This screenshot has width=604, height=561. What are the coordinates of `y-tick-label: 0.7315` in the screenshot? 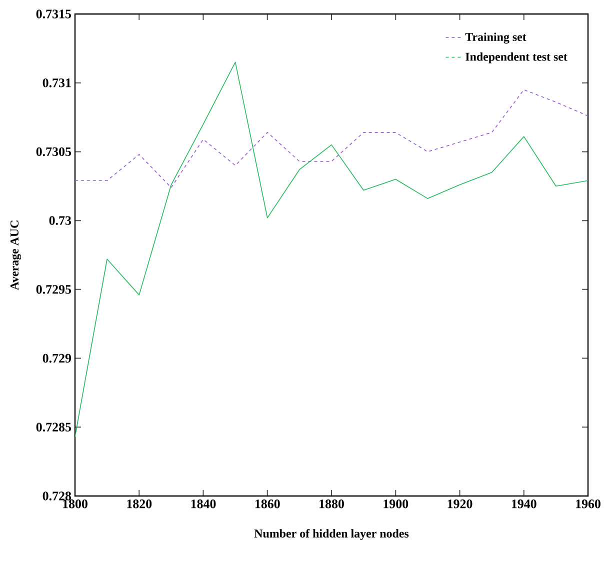 It's located at (54, 14).